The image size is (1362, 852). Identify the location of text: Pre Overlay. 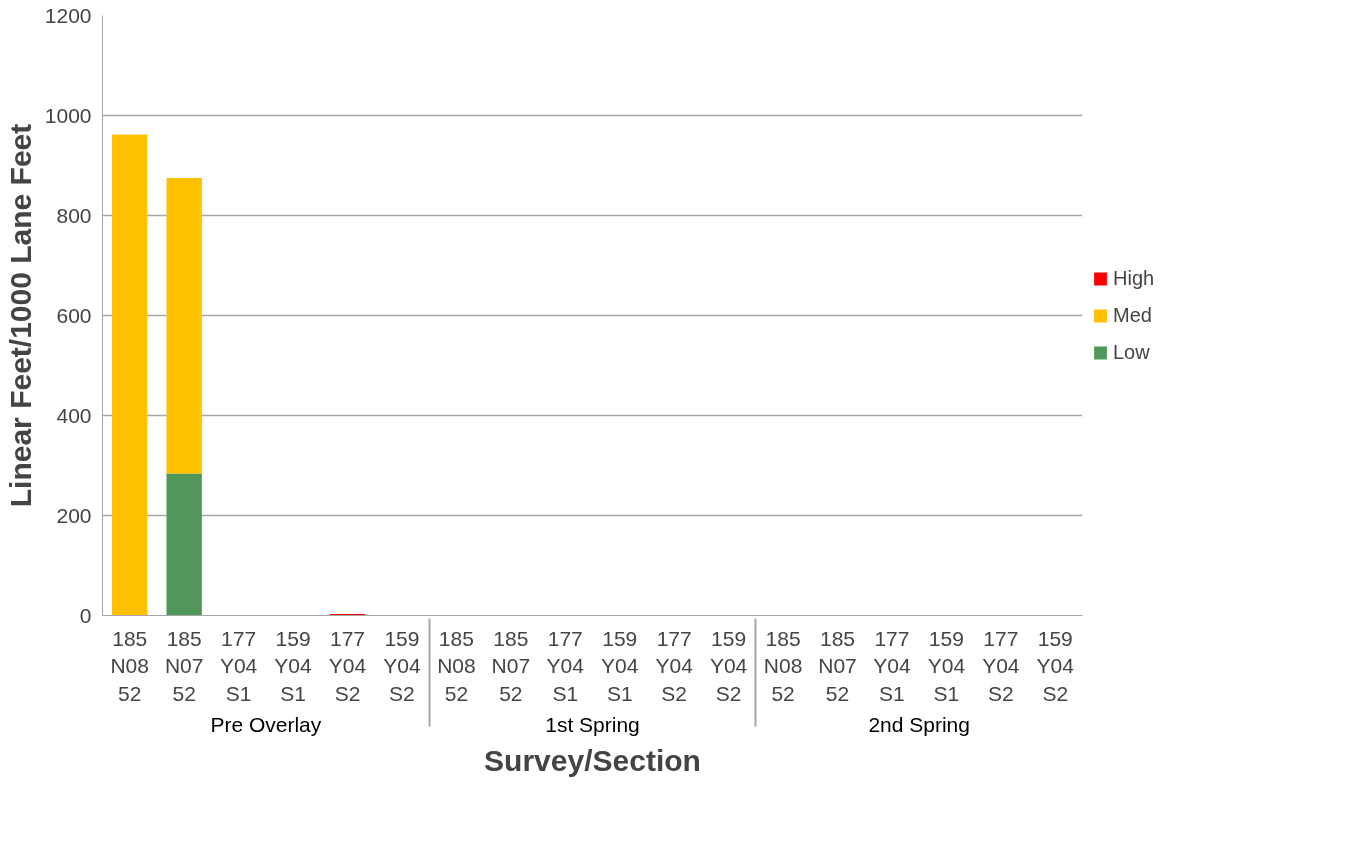
(266, 724).